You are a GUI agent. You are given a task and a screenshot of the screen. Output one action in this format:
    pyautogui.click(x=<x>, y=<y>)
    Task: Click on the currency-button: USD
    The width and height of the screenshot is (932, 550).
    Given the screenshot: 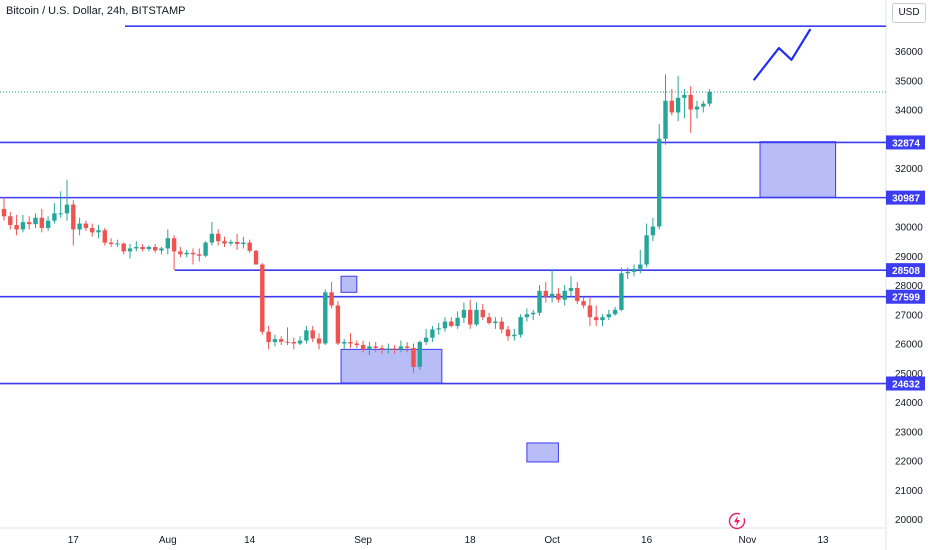 What is the action you would take?
    pyautogui.click(x=909, y=13)
    